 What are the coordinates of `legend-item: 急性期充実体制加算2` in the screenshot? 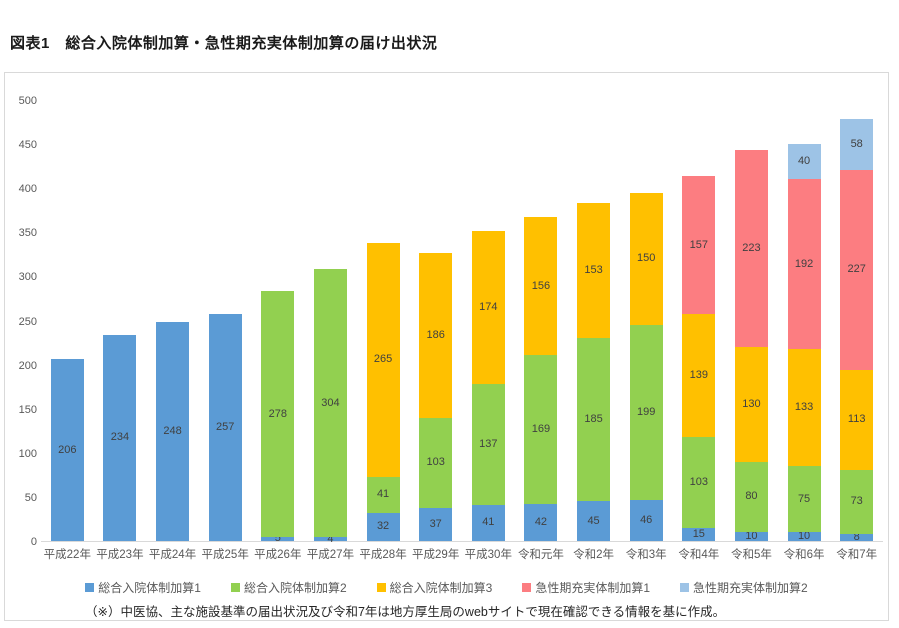 It's located at (744, 587).